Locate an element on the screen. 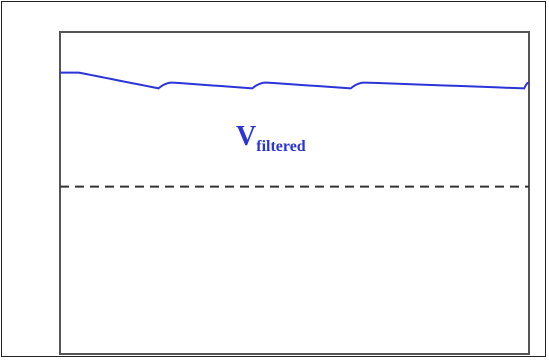  vfiltered-label: Vfiltered is located at coordinates (271, 138).